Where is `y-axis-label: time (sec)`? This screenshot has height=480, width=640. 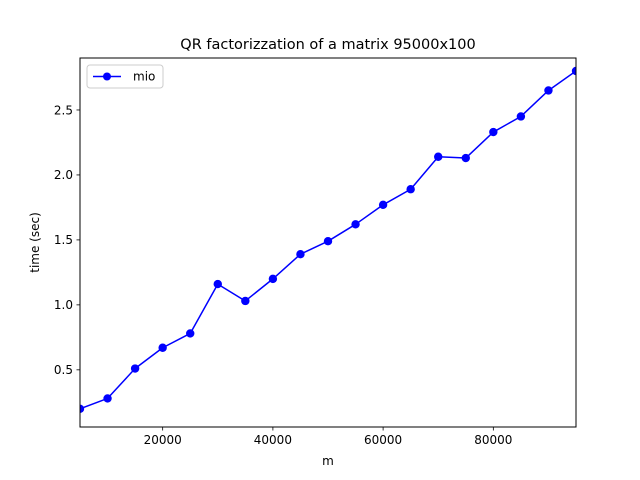 y-axis-label: time (sec) is located at coordinates (35, 242).